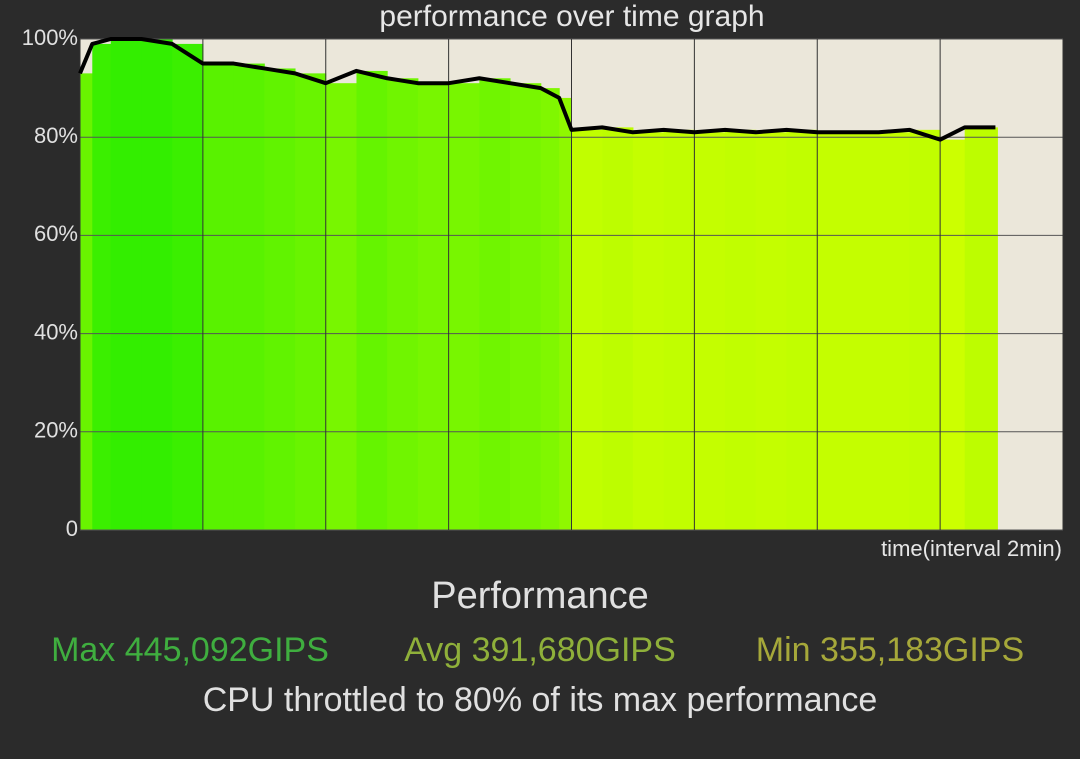  I want to click on min-stat: Min 355,183GIPS, so click(890, 650).